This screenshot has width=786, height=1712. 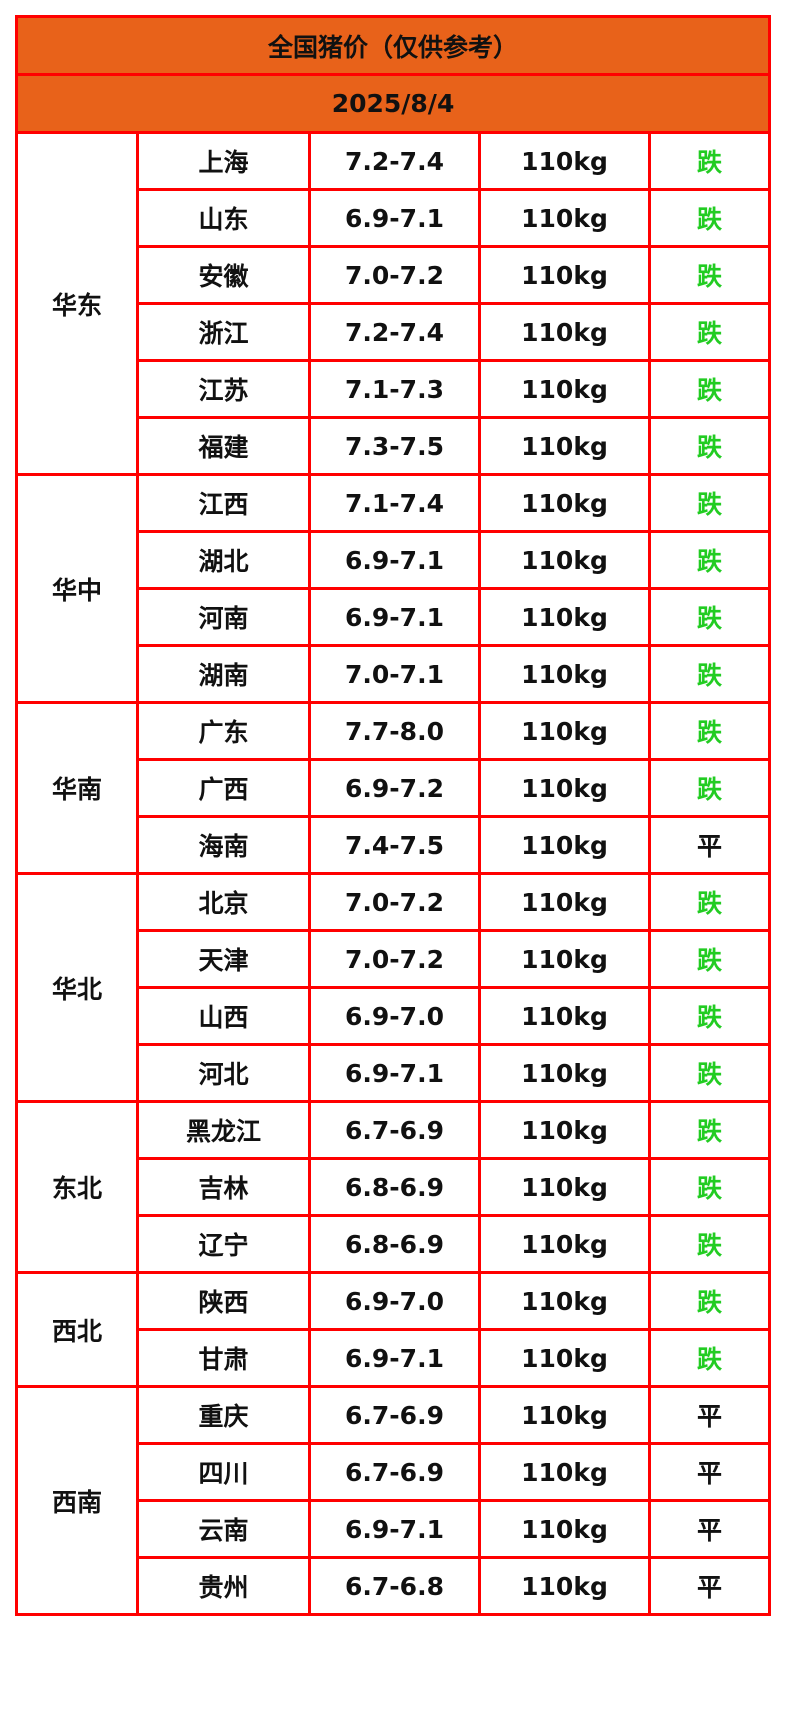 I want to click on table-row: 华北 北京 7.0-7.2 110kg 跌, so click(x=393, y=987).